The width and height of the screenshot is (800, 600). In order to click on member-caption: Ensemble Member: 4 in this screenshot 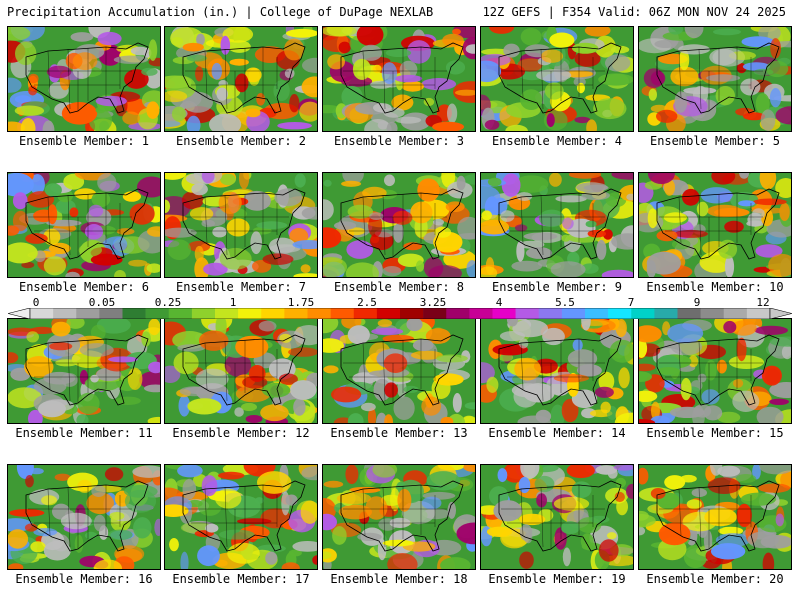, I will do `click(557, 141)`.